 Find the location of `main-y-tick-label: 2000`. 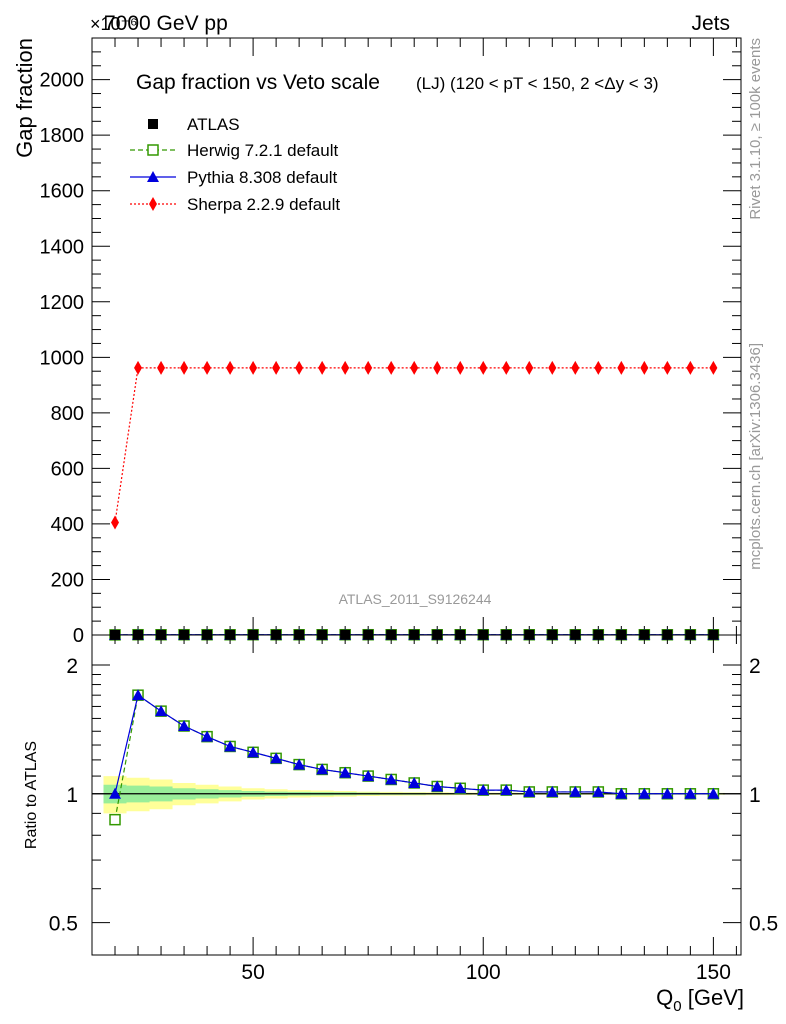

main-y-tick-label: 2000 is located at coordinates (62, 81).